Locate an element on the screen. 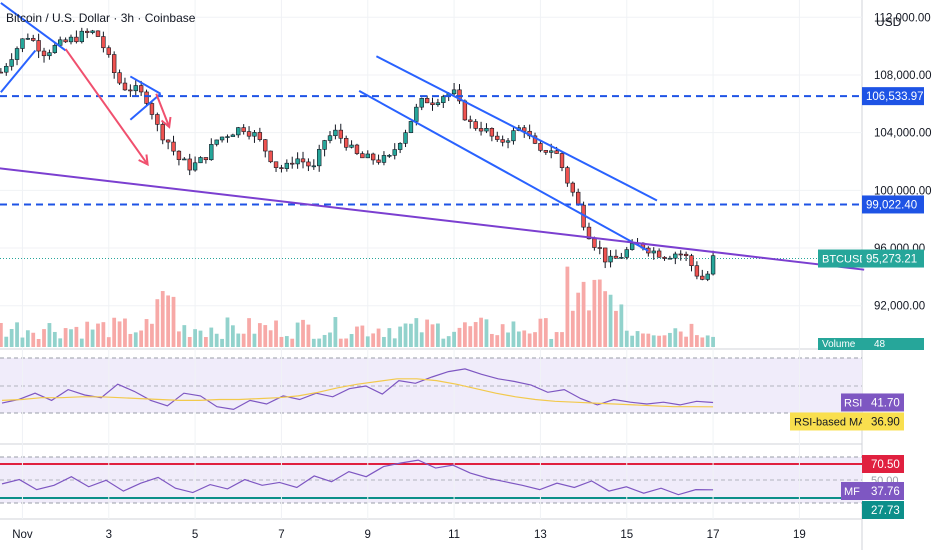 The height and width of the screenshot is (555, 932). currency-label: USD is located at coordinates (889, 22).